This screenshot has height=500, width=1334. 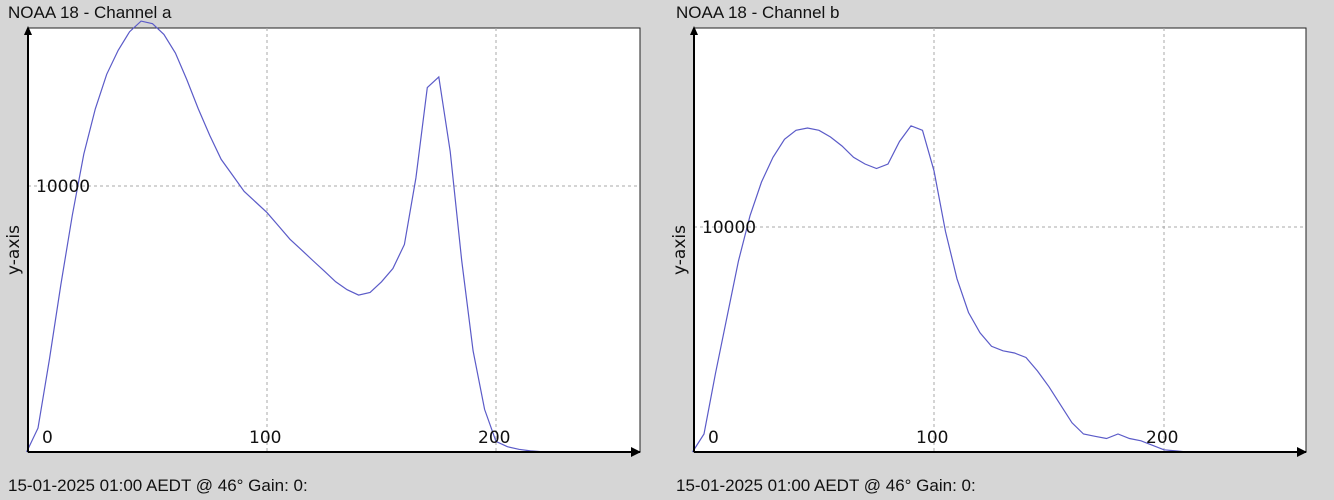 I want to click on chart-title-channel-a: NOAA 18 - Channel a, so click(x=90, y=12).